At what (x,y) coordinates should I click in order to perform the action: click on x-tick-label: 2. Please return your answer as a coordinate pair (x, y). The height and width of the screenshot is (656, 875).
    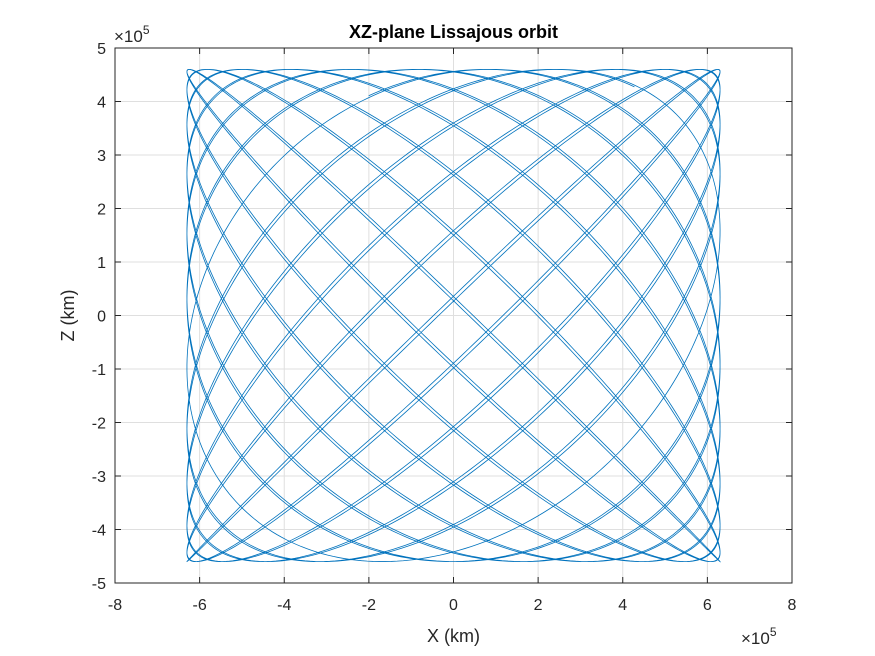
    Looking at the image, I should click on (538, 605).